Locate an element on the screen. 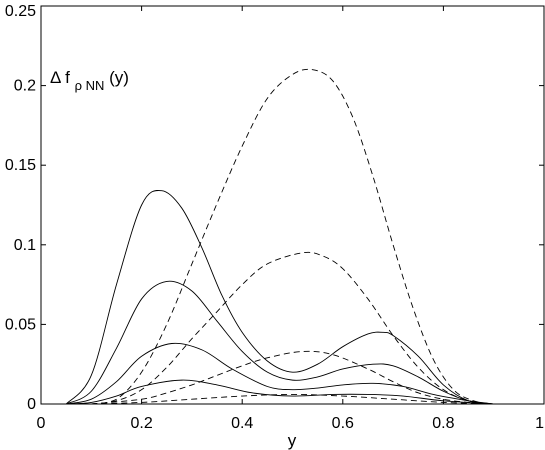 Image resolution: width=545 pixels, height=450 pixels. y-tick-label: 0 is located at coordinates (31, 404).